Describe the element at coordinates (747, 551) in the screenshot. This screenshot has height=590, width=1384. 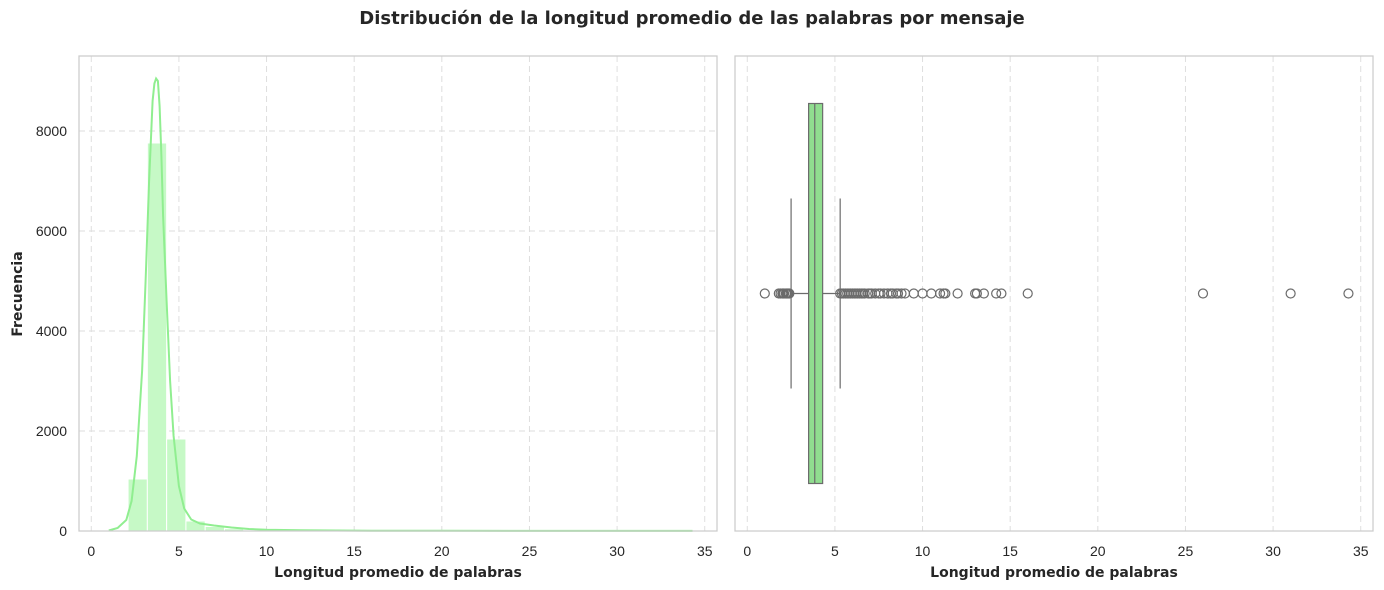
I see `boxplot-x-tick-label: 0` at that location.